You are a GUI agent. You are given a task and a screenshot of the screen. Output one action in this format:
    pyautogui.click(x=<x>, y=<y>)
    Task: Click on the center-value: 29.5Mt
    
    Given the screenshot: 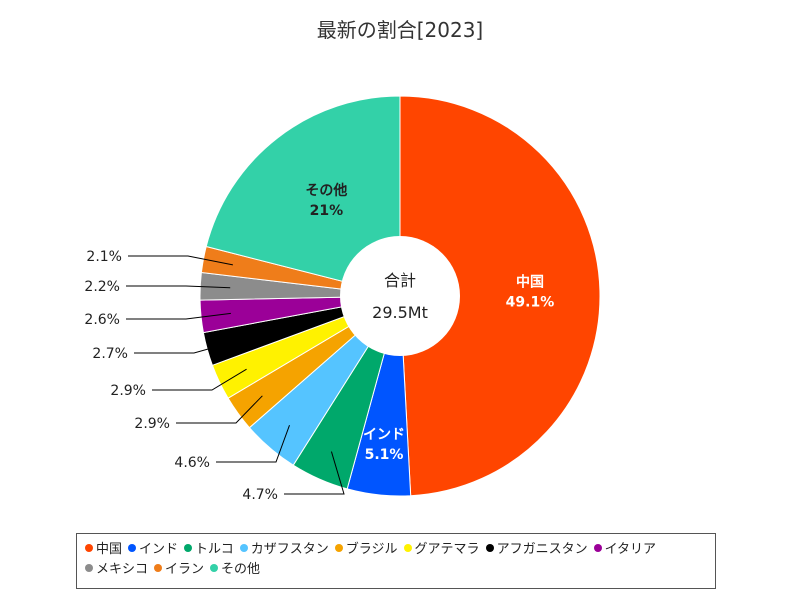 What is the action you would take?
    pyautogui.click(x=400, y=312)
    